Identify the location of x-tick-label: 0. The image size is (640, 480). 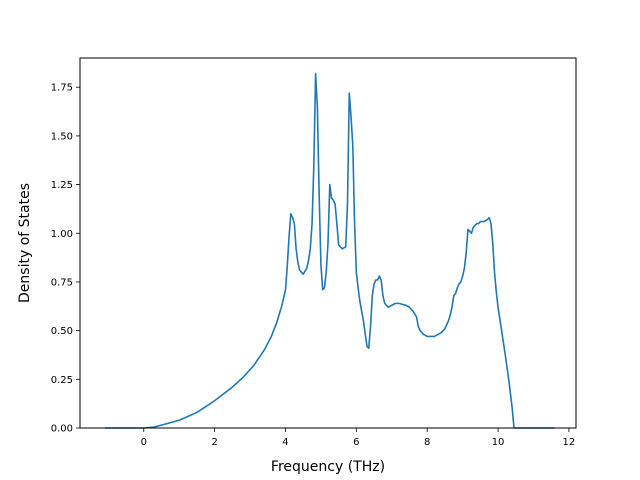
(144, 442).